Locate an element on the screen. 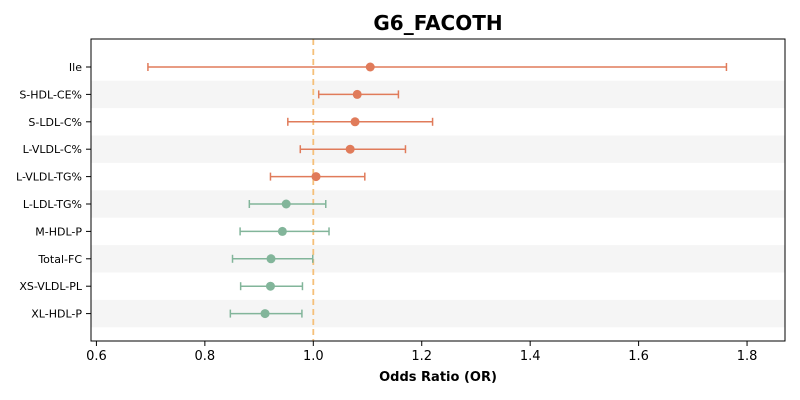  x-tick-label: 1.0 is located at coordinates (313, 356).